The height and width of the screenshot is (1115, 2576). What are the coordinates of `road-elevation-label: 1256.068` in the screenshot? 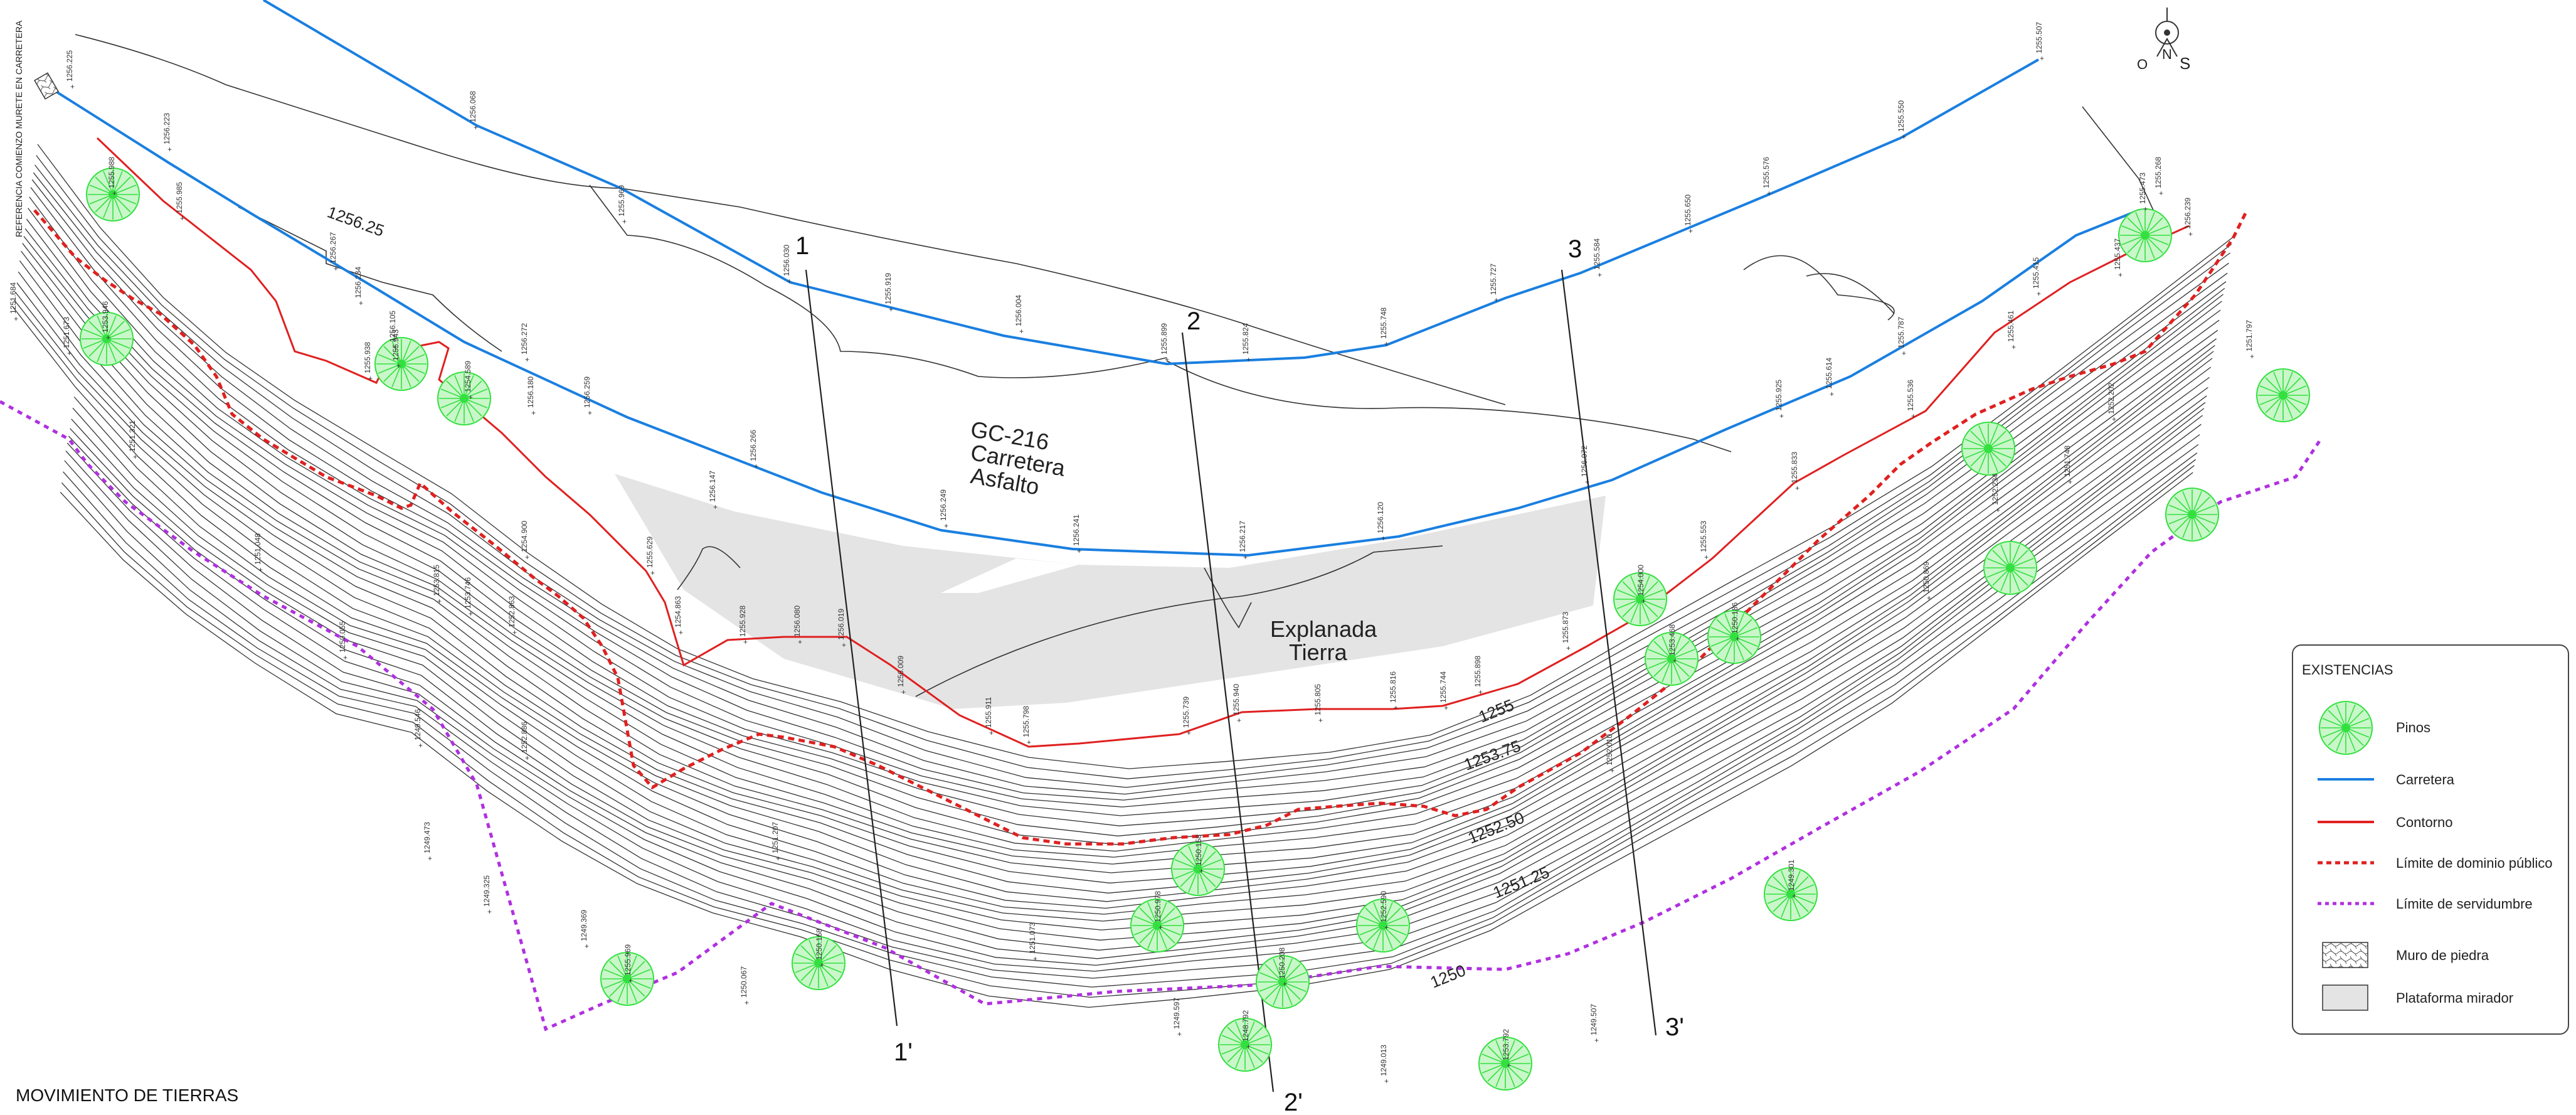 It's located at (473, 106).